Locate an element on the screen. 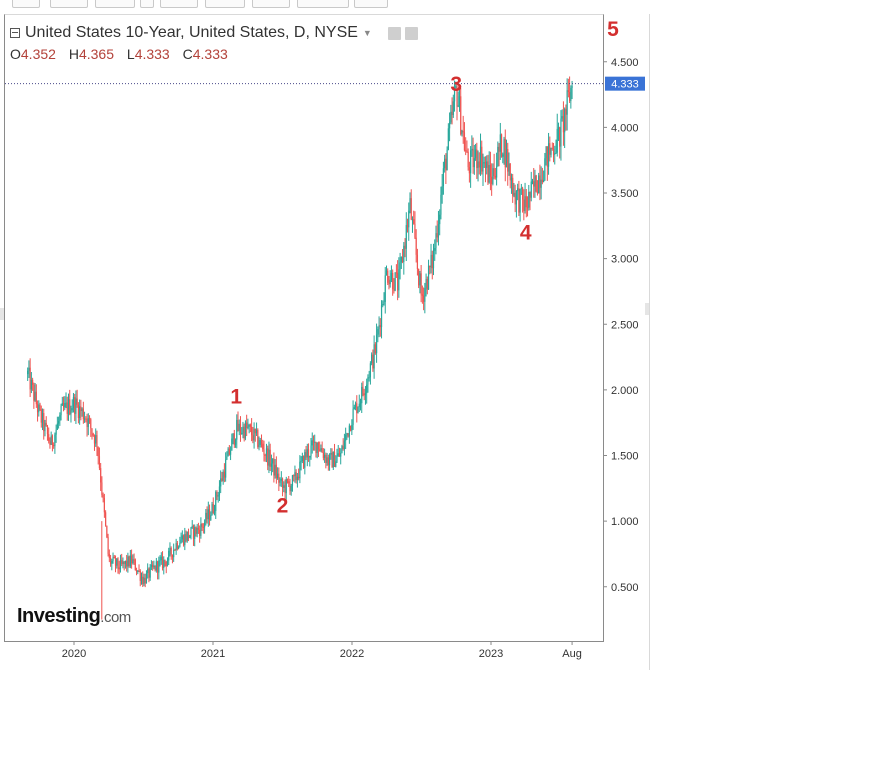 The height and width of the screenshot is (761, 885). low-label: L is located at coordinates (130, 54).